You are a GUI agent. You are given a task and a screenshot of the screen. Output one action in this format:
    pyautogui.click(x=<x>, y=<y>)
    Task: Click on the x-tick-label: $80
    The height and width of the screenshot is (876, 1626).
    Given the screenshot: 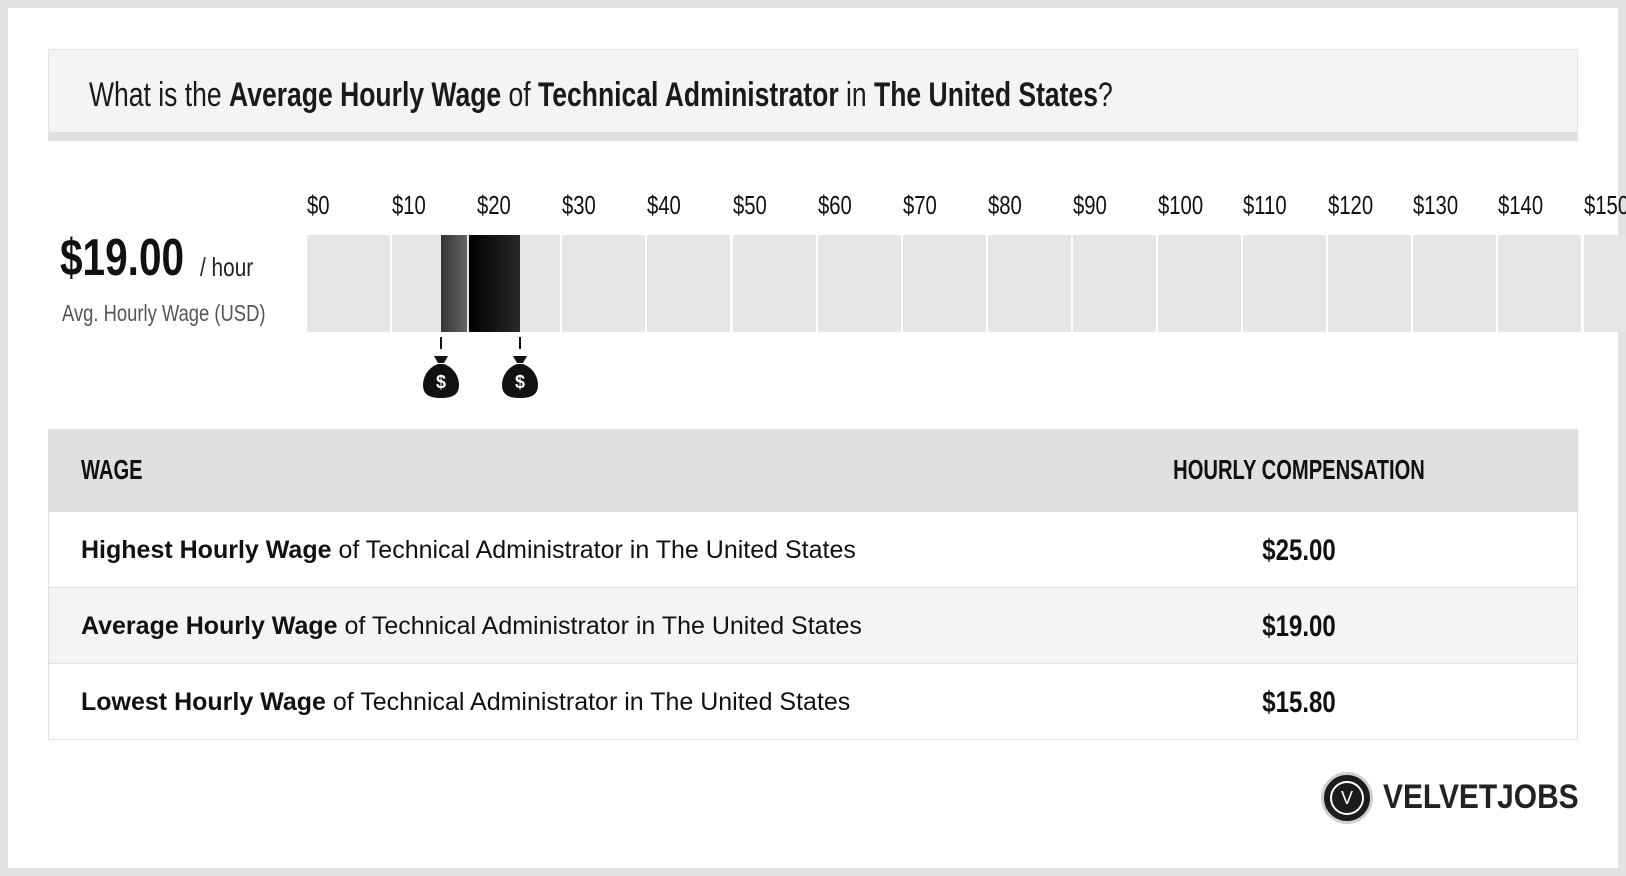 What is the action you would take?
    pyautogui.click(x=1004, y=205)
    